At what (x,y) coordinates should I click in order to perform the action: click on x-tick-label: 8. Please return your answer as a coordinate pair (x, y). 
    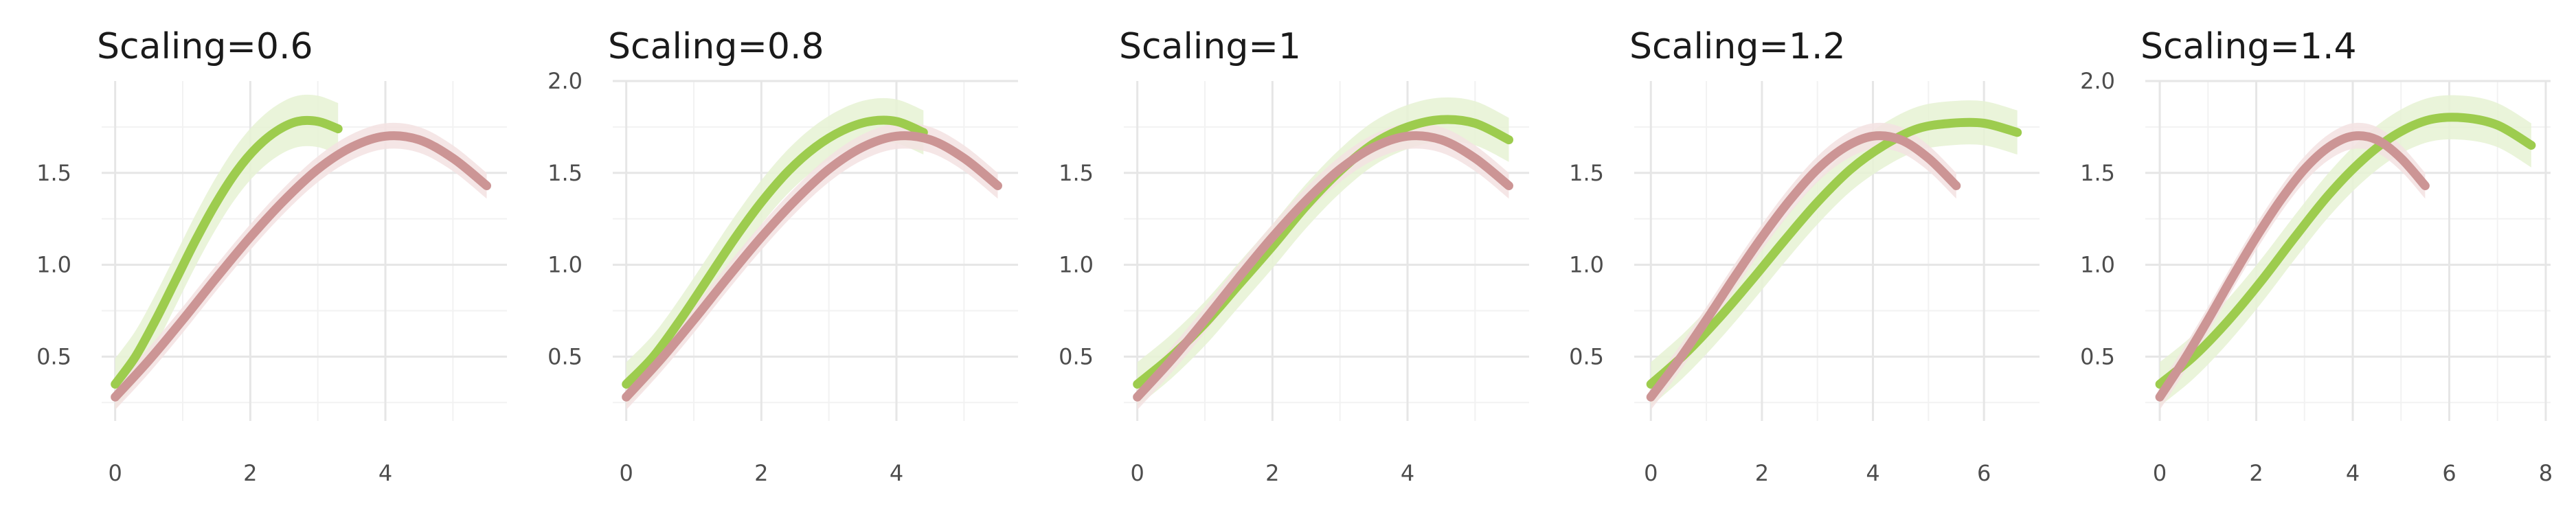
    Looking at the image, I should click on (2546, 473).